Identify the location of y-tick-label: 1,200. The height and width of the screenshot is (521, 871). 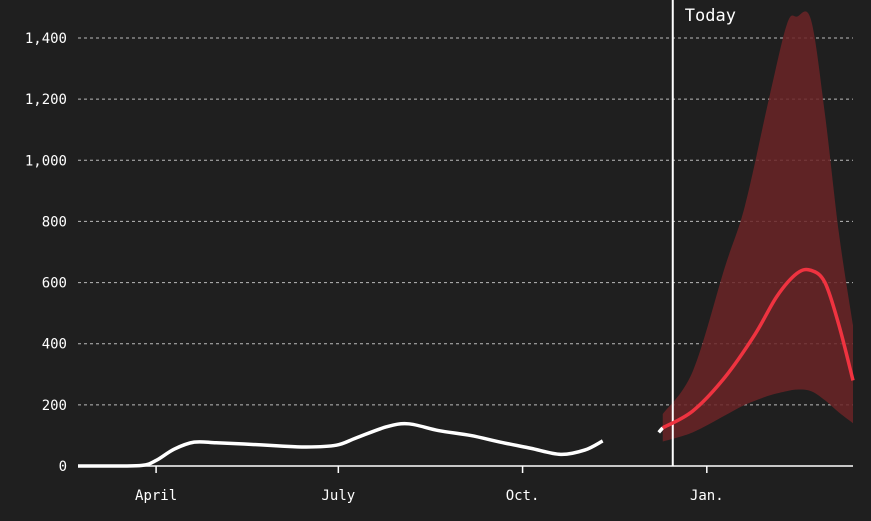
(46, 100).